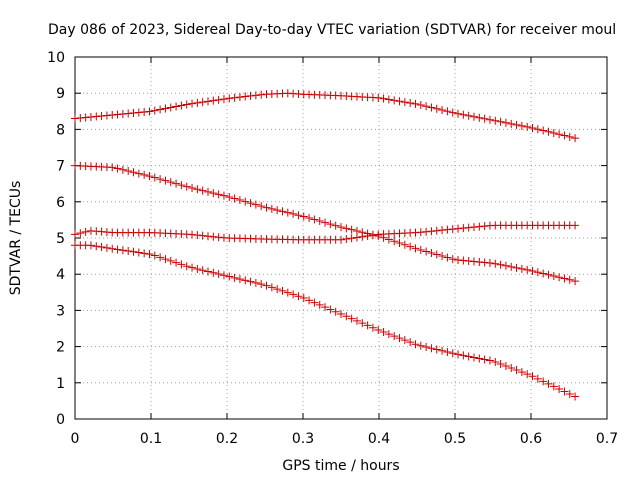  Describe the element at coordinates (60, 384) in the screenshot. I see `y-tick-label: 1` at that location.